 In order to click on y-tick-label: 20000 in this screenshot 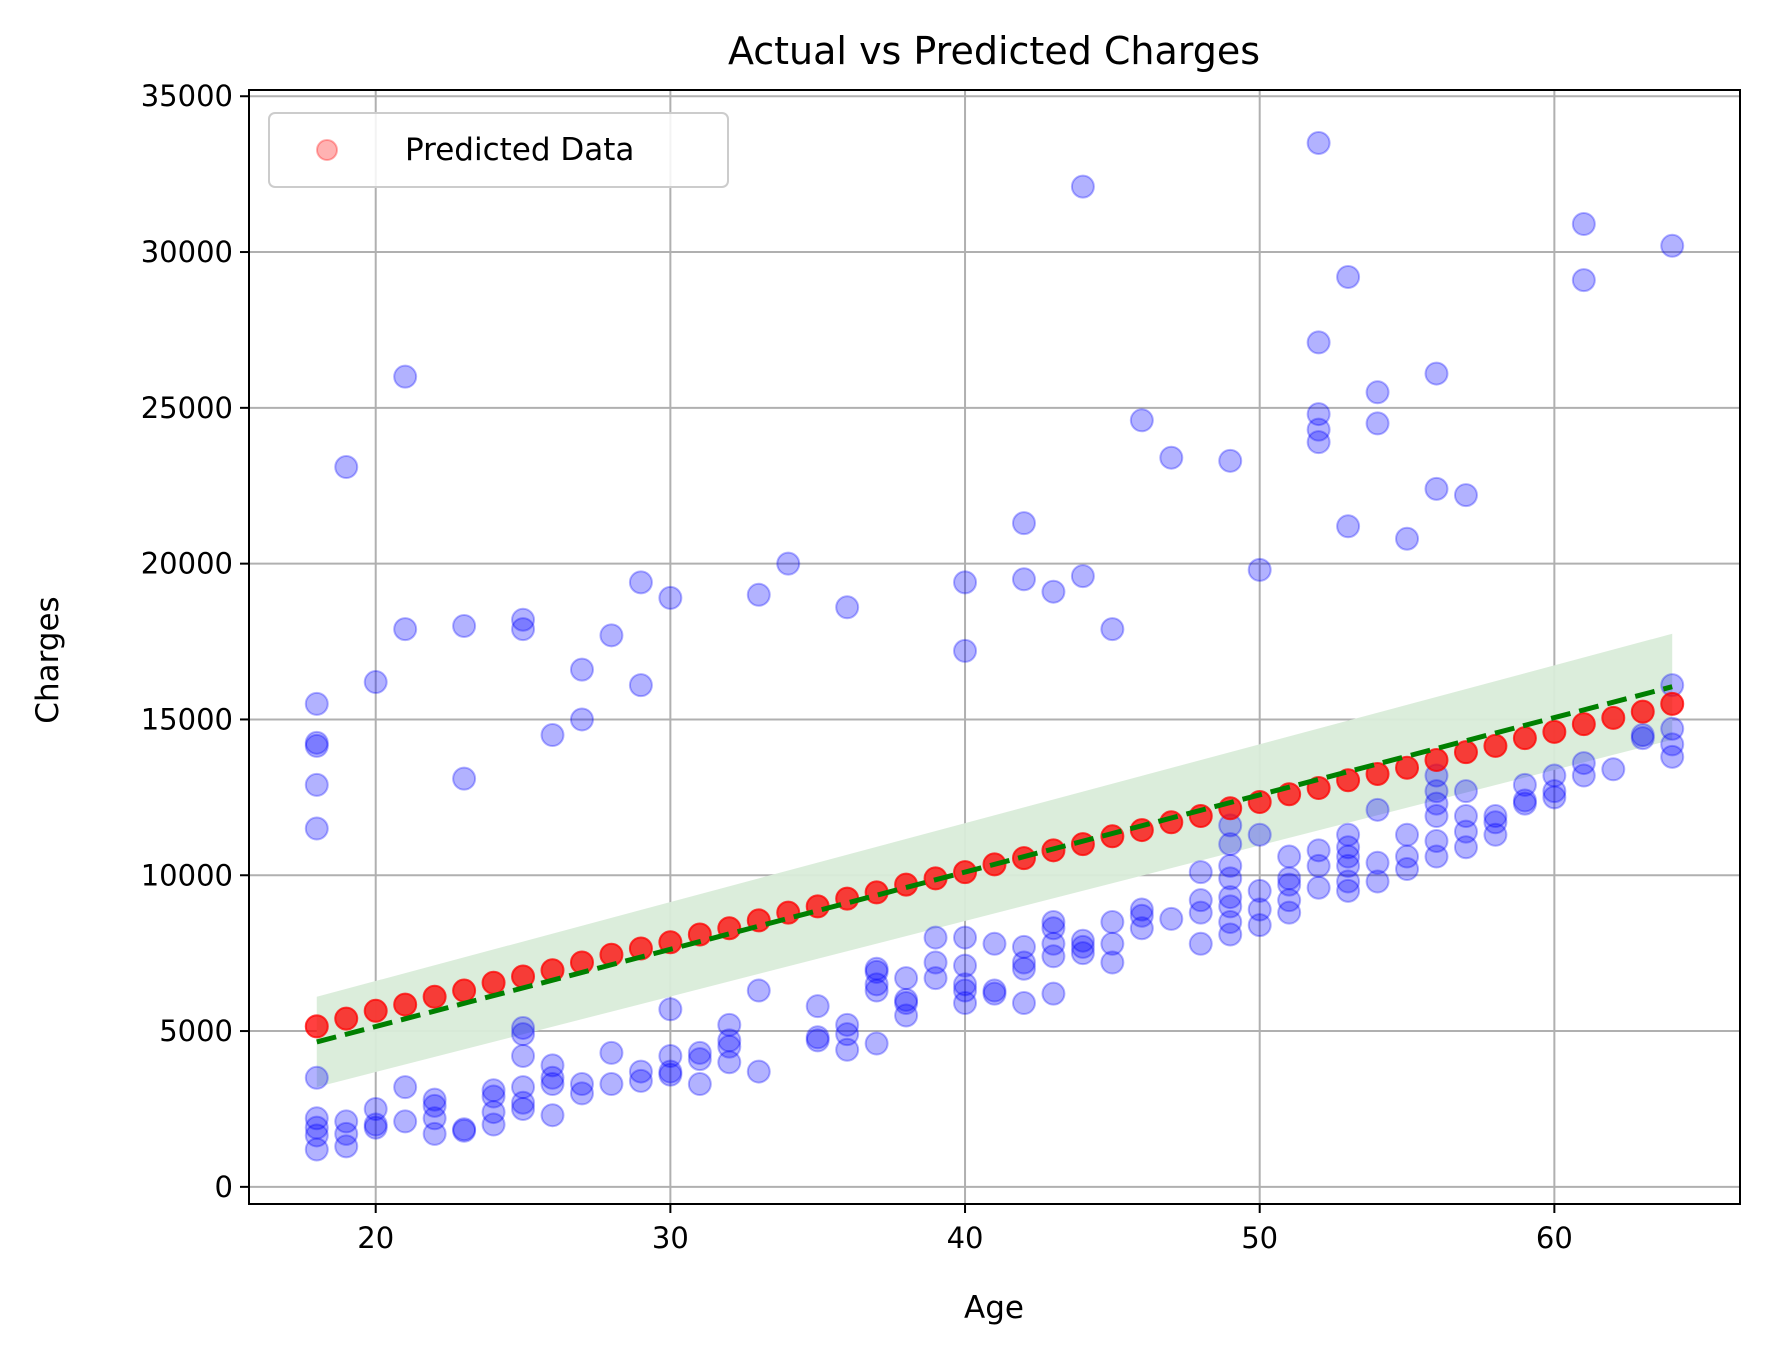, I will do `click(187, 564)`.